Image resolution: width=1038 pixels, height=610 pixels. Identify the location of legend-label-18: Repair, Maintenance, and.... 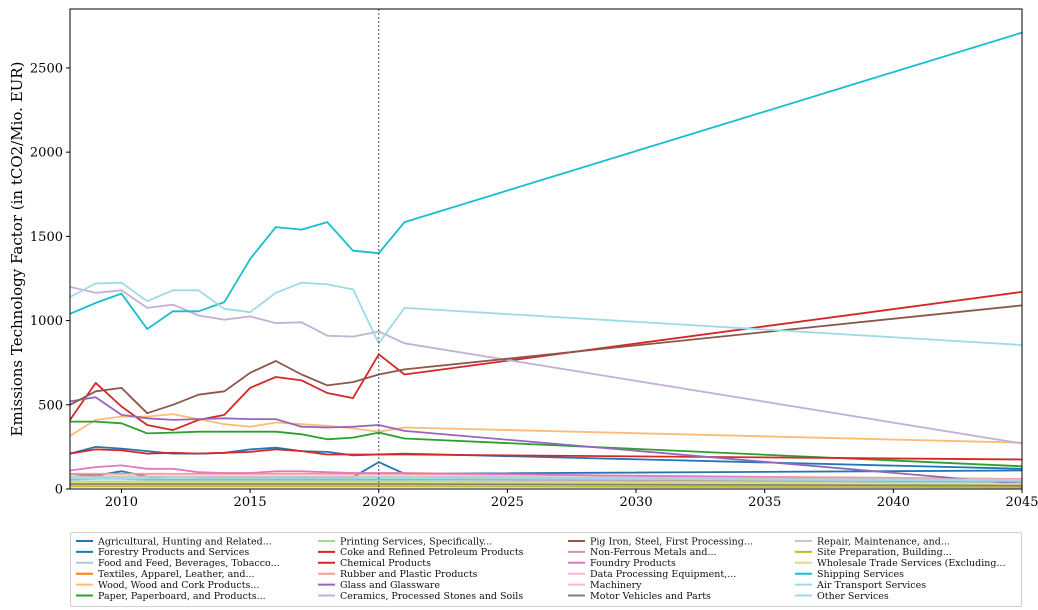
(883, 541).